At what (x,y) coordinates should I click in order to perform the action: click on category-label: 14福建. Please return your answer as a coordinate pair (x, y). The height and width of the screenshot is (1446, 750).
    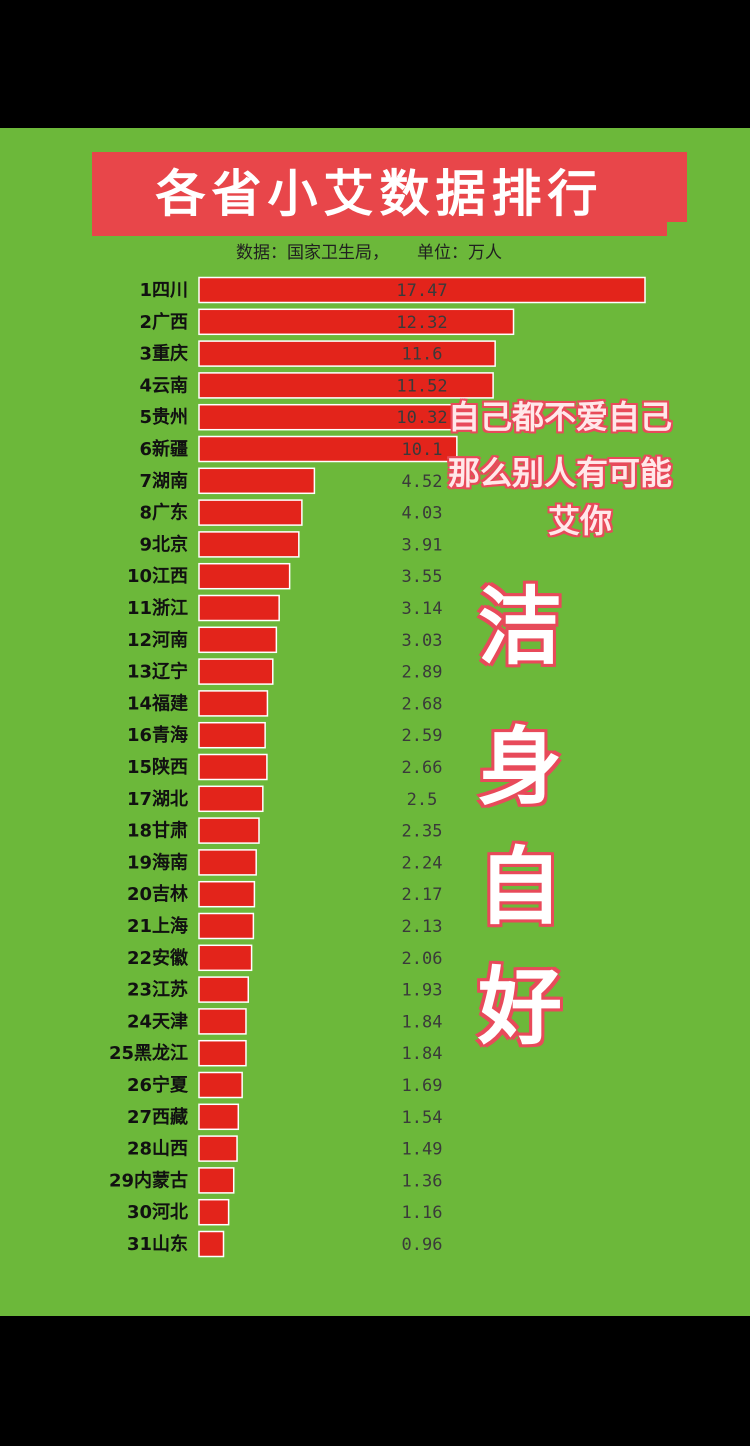
    Looking at the image, I should click on (157, 703).